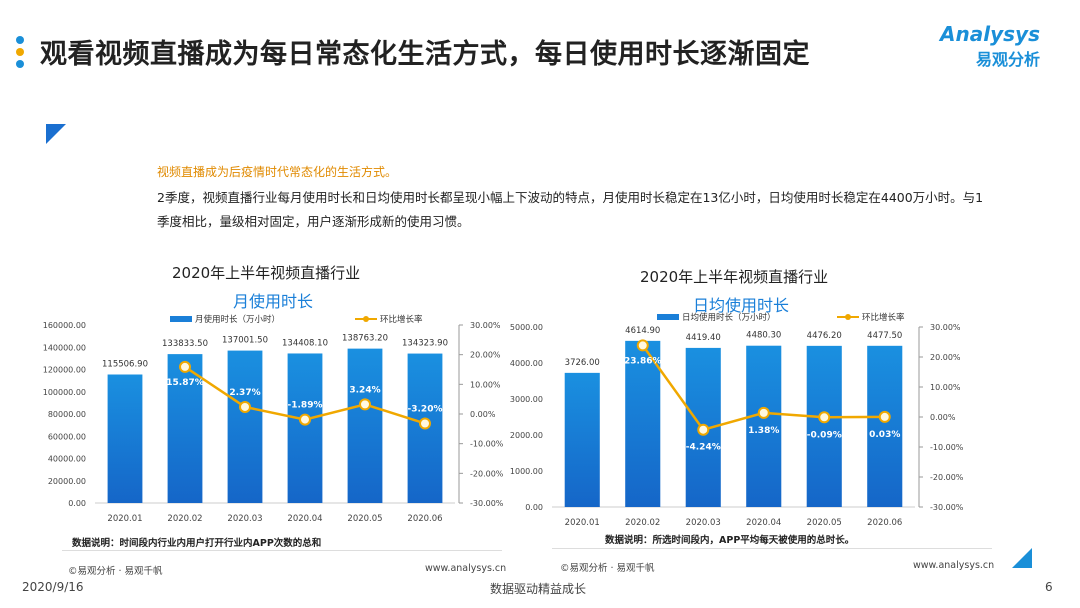 The height and width of the screenshot is (608, 1080). What do you see at coordinates (273, 301) in the screenshot?
I see `chart1-subtitle: 月使用时长` at bounding box center [273, 301].